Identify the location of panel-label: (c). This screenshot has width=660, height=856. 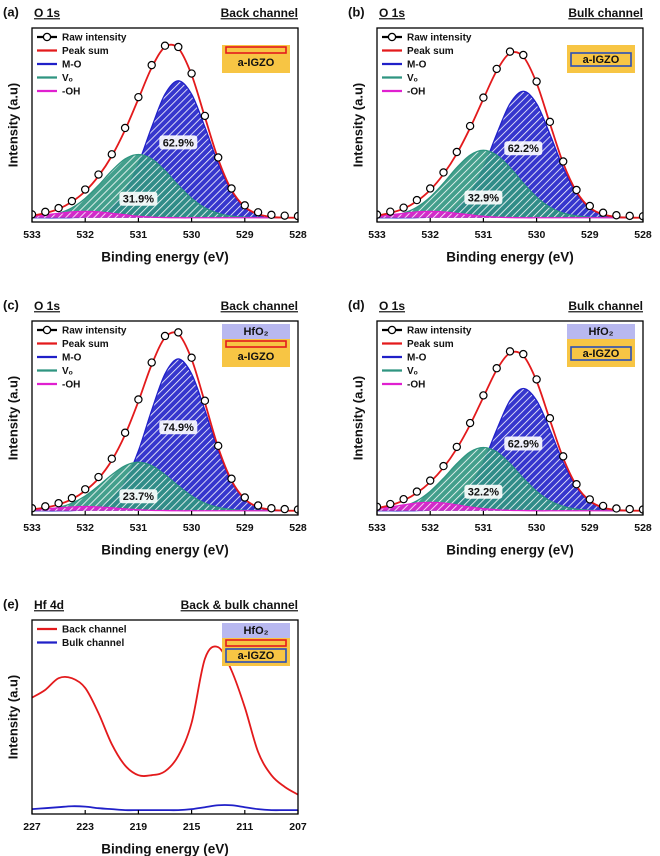
(11, 304).